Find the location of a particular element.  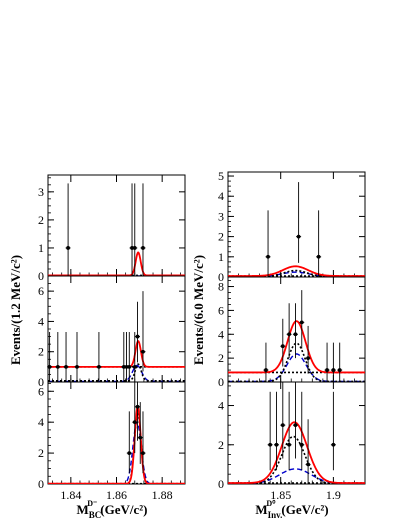

x-axis-title-left-sup: D⁻ is located at coordinates (92, 503).